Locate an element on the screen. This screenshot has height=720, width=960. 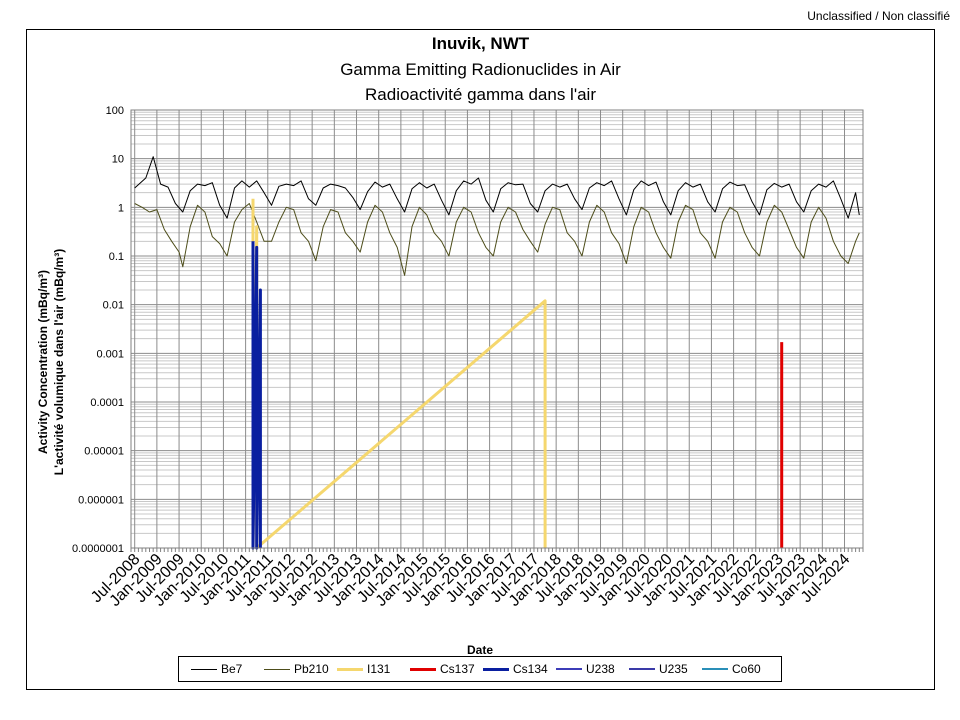
legend-item-co60: Co60 is located at coordinates (738, 669).